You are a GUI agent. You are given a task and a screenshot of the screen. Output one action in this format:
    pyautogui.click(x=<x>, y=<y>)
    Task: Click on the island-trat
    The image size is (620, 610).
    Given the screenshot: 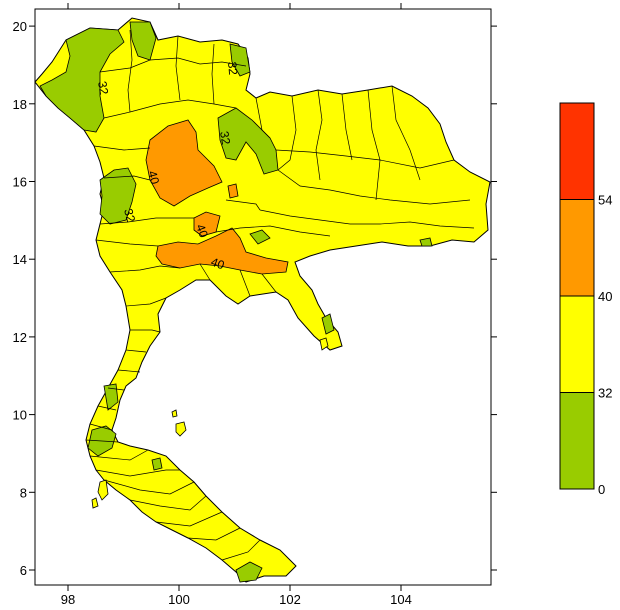 What is the action you would take?
    pyautogui.click(x=324, y=344)
    